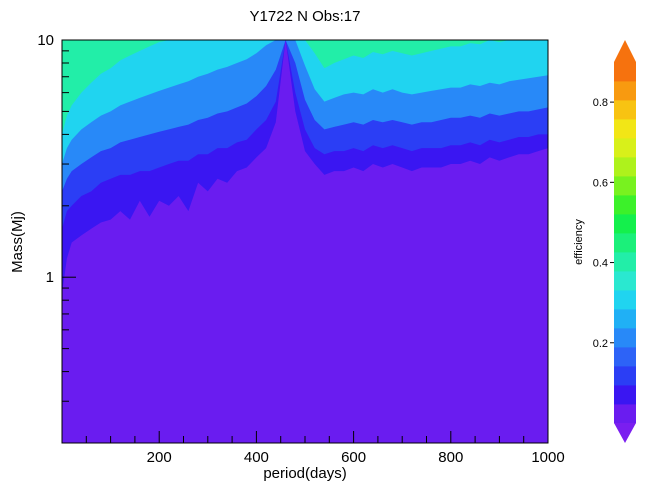 This screenshot has width=646, height=498. I want to click on y-axis-label: Mass(Mj), so click(17, 242).